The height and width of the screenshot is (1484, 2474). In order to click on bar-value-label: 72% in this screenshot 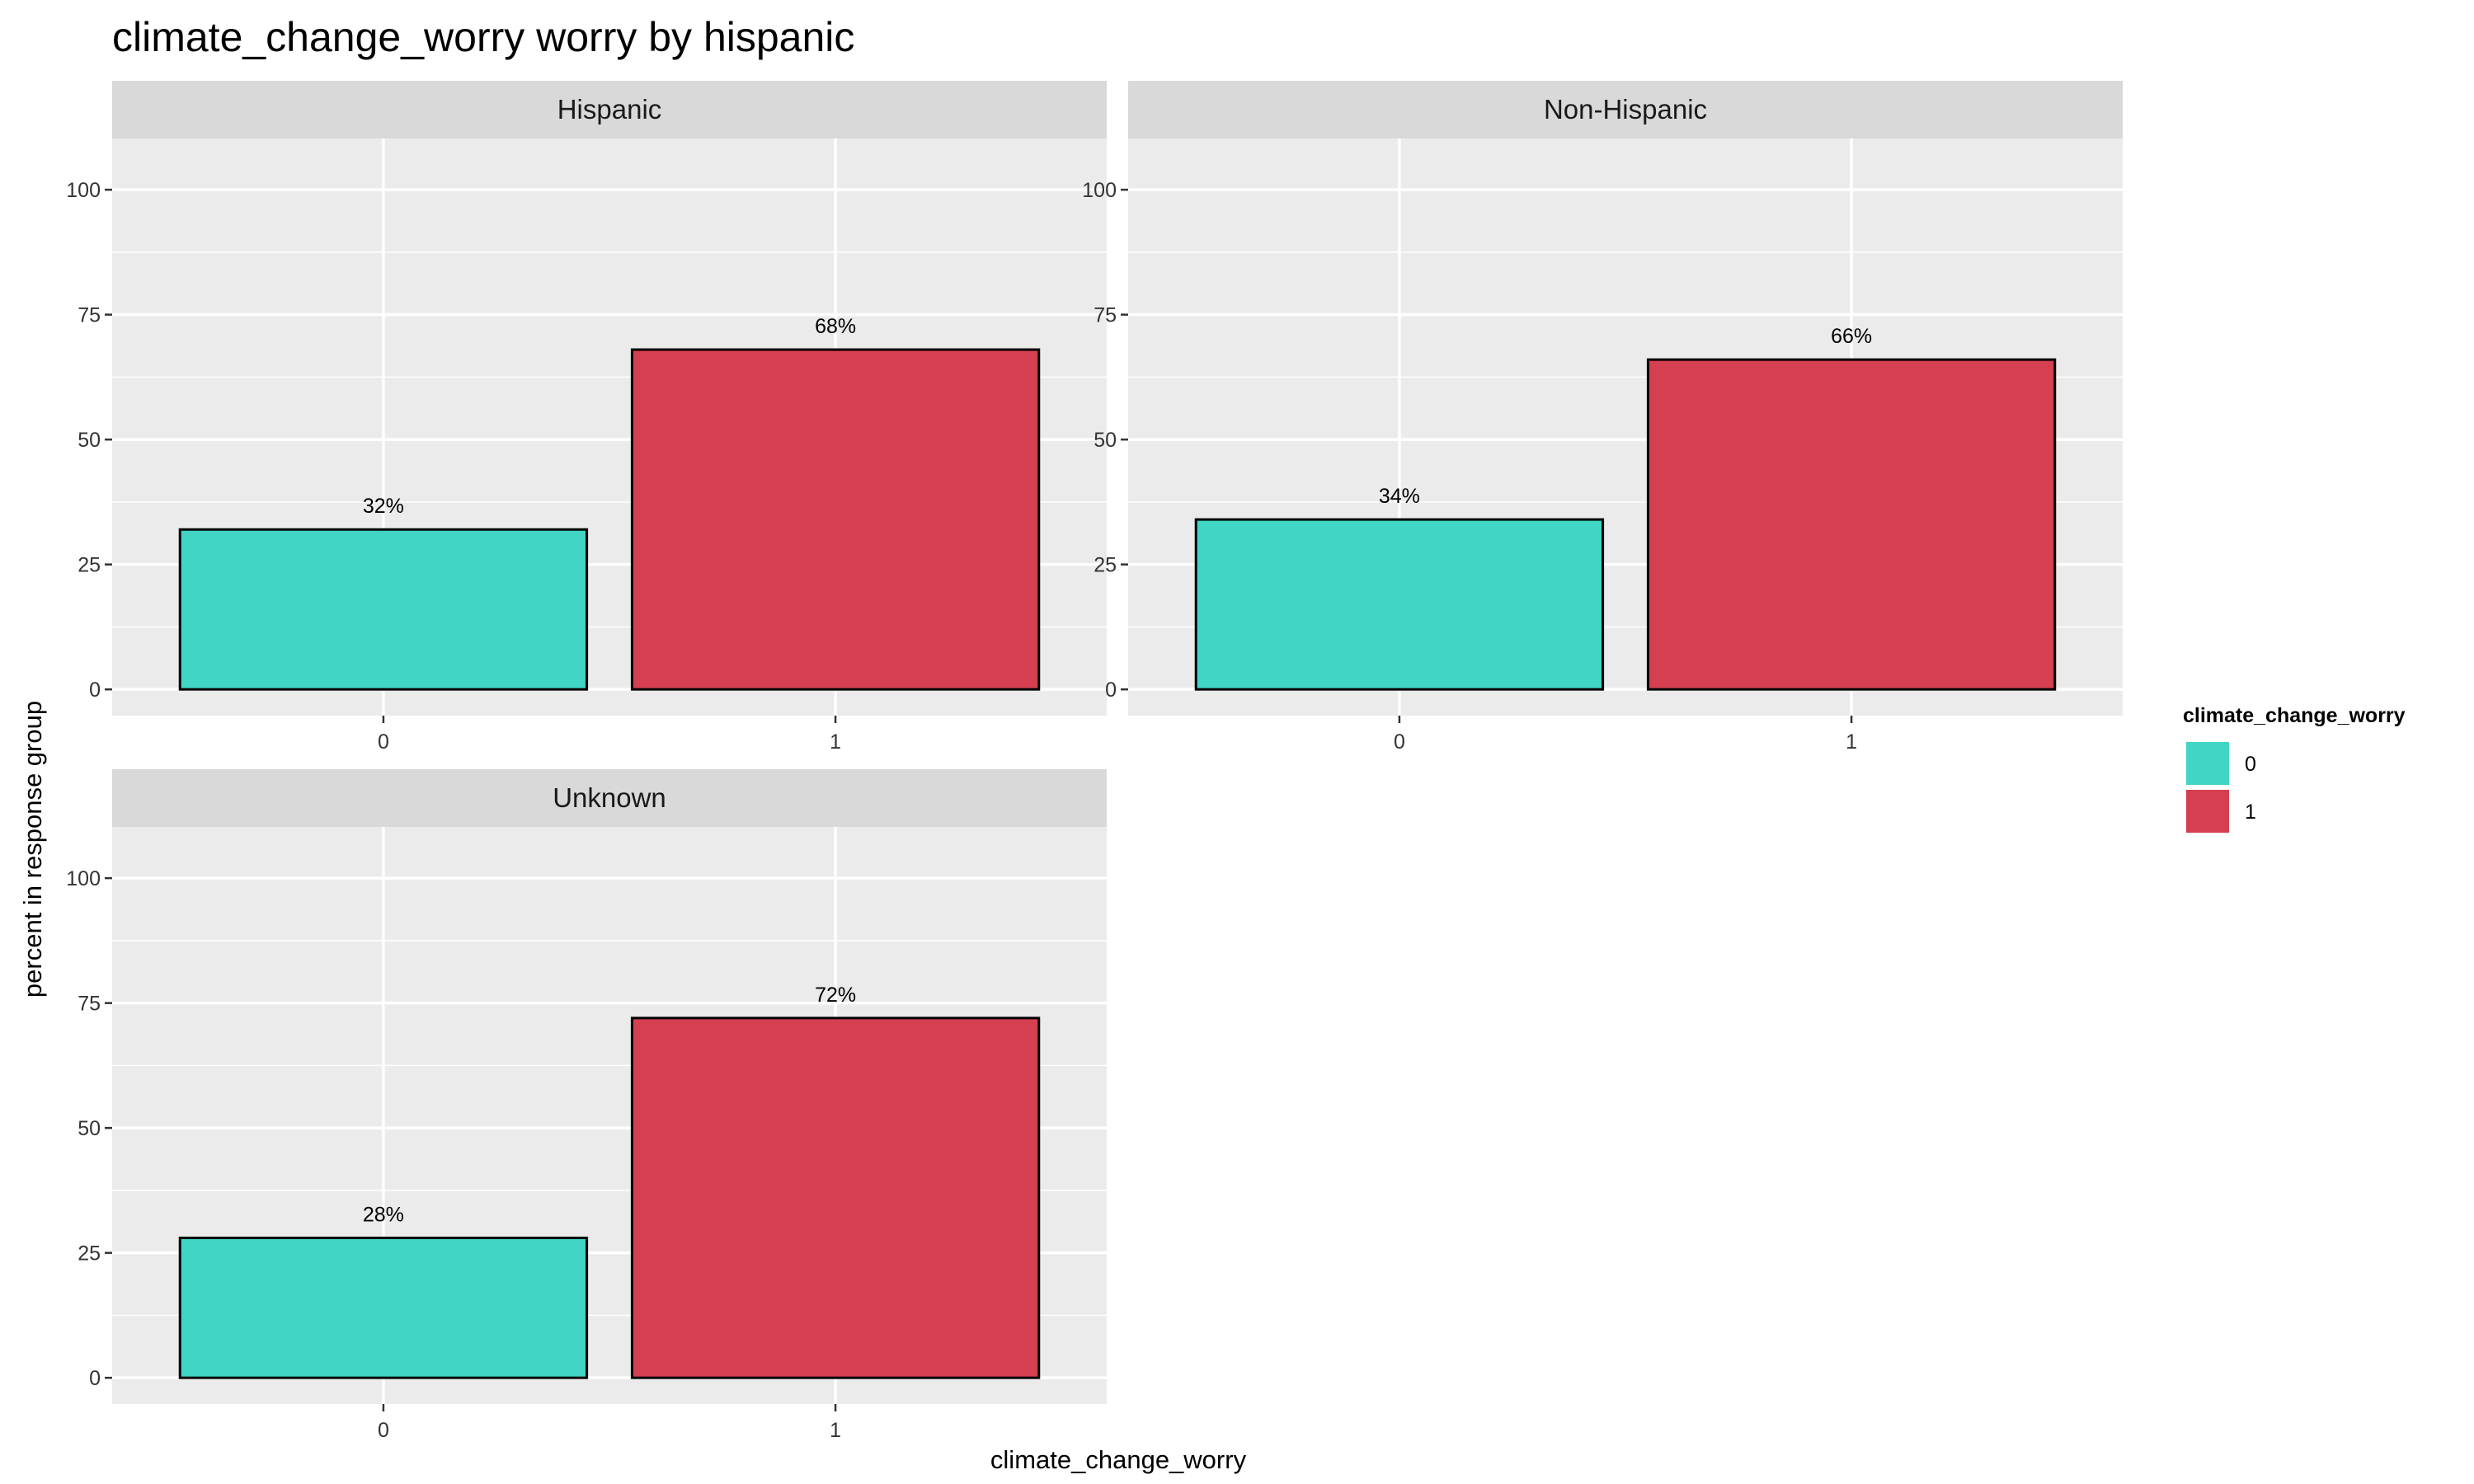, I will do `click(835, 996)`.